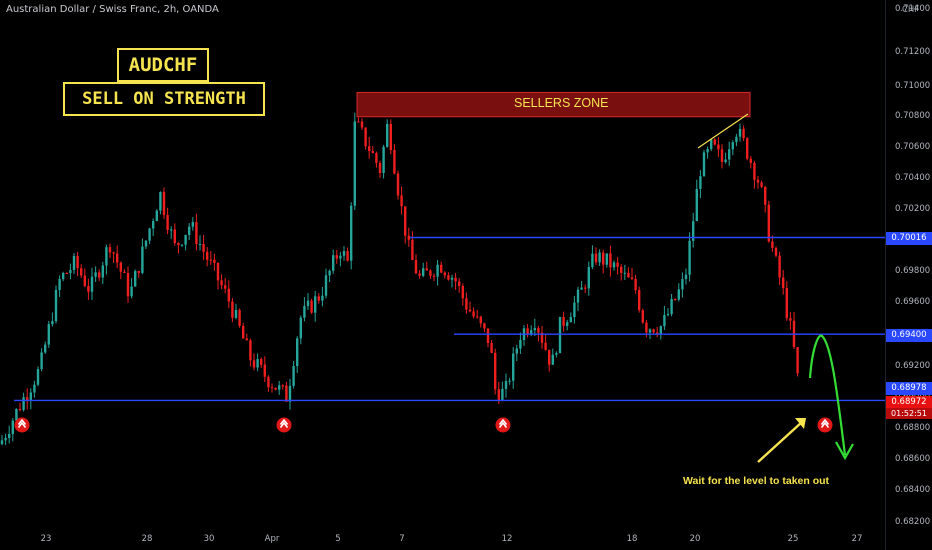  What do you see at coordinates (913, 147) in the screenshot?
I see `y-tick-label: 0.70600` at bounding box center [913, 147].